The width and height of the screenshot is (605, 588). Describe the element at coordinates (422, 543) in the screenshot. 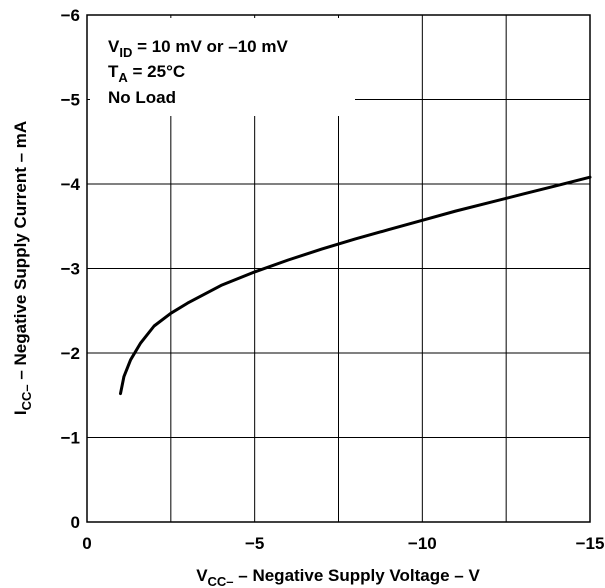

I see `x-tick-label: −10` at that location.